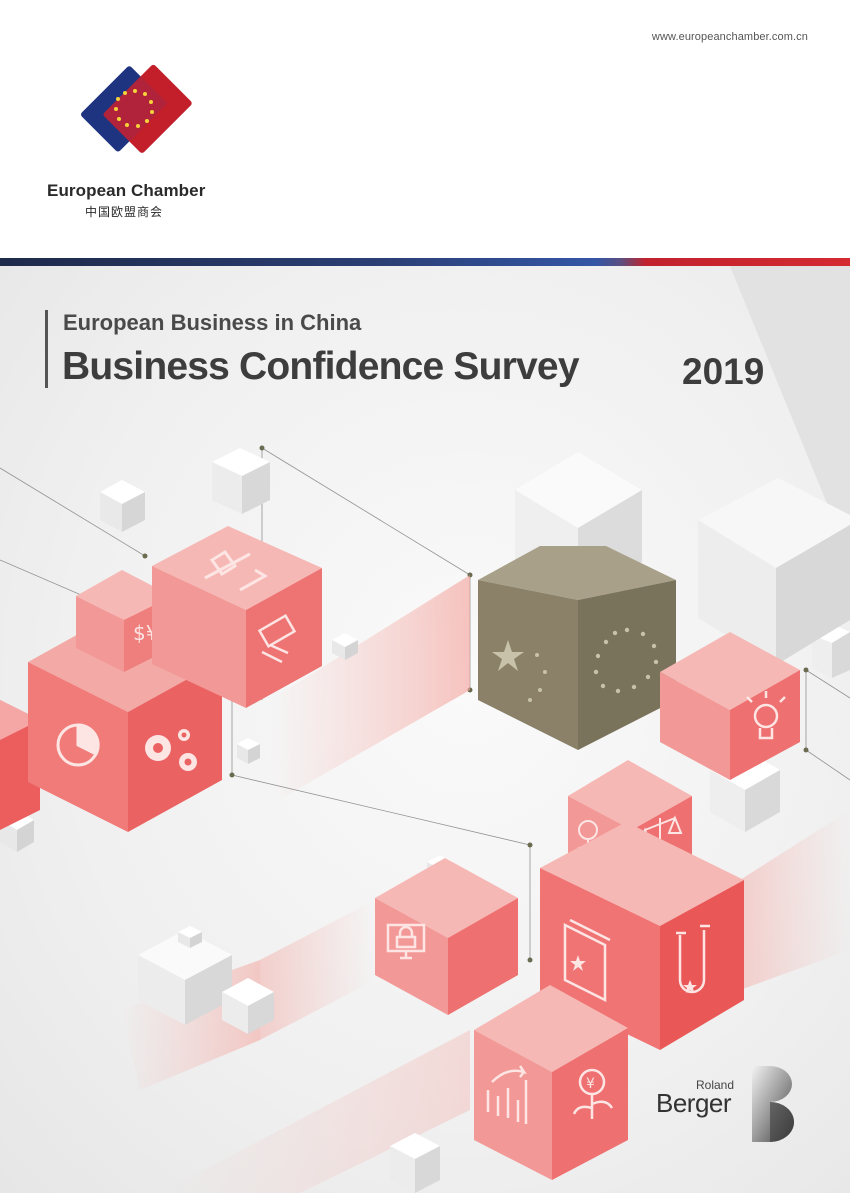  What do you see at coordinates (723, 371) in the screenshot?
I see `cover-year: 2019` at bounding box center [723, 371].